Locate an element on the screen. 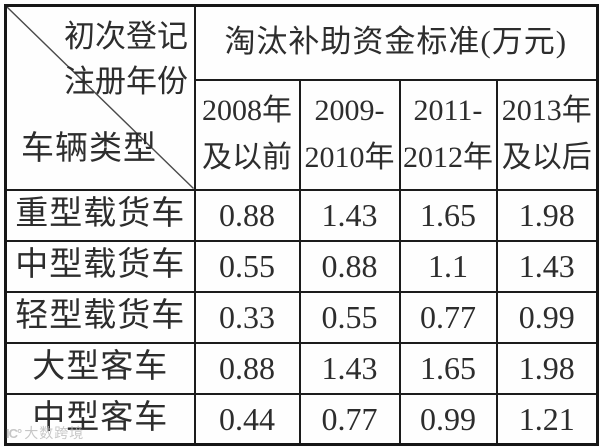  column-header-line: 及以后 is located at coordinates (546, 157).